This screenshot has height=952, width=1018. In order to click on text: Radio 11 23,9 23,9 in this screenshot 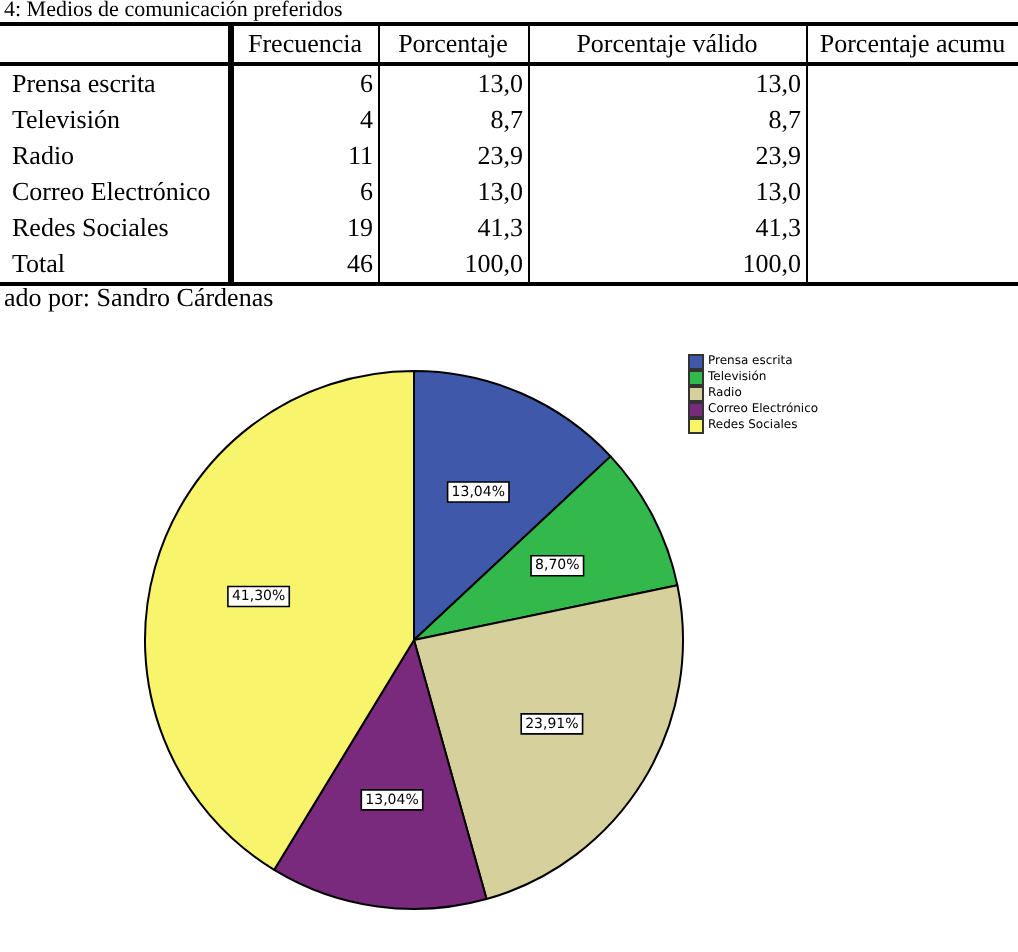, I will do `click(406, 155)`.